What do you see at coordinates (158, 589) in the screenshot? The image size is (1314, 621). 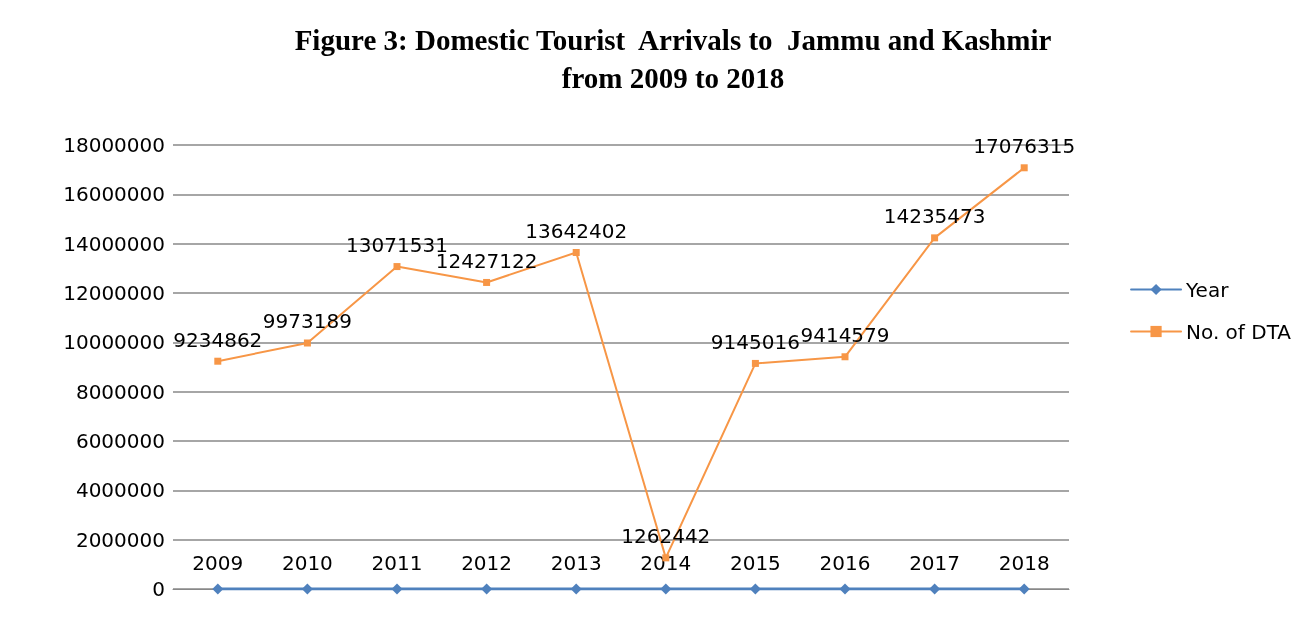 I see `y-tick-label: 0` at bounding box center [158, 589].